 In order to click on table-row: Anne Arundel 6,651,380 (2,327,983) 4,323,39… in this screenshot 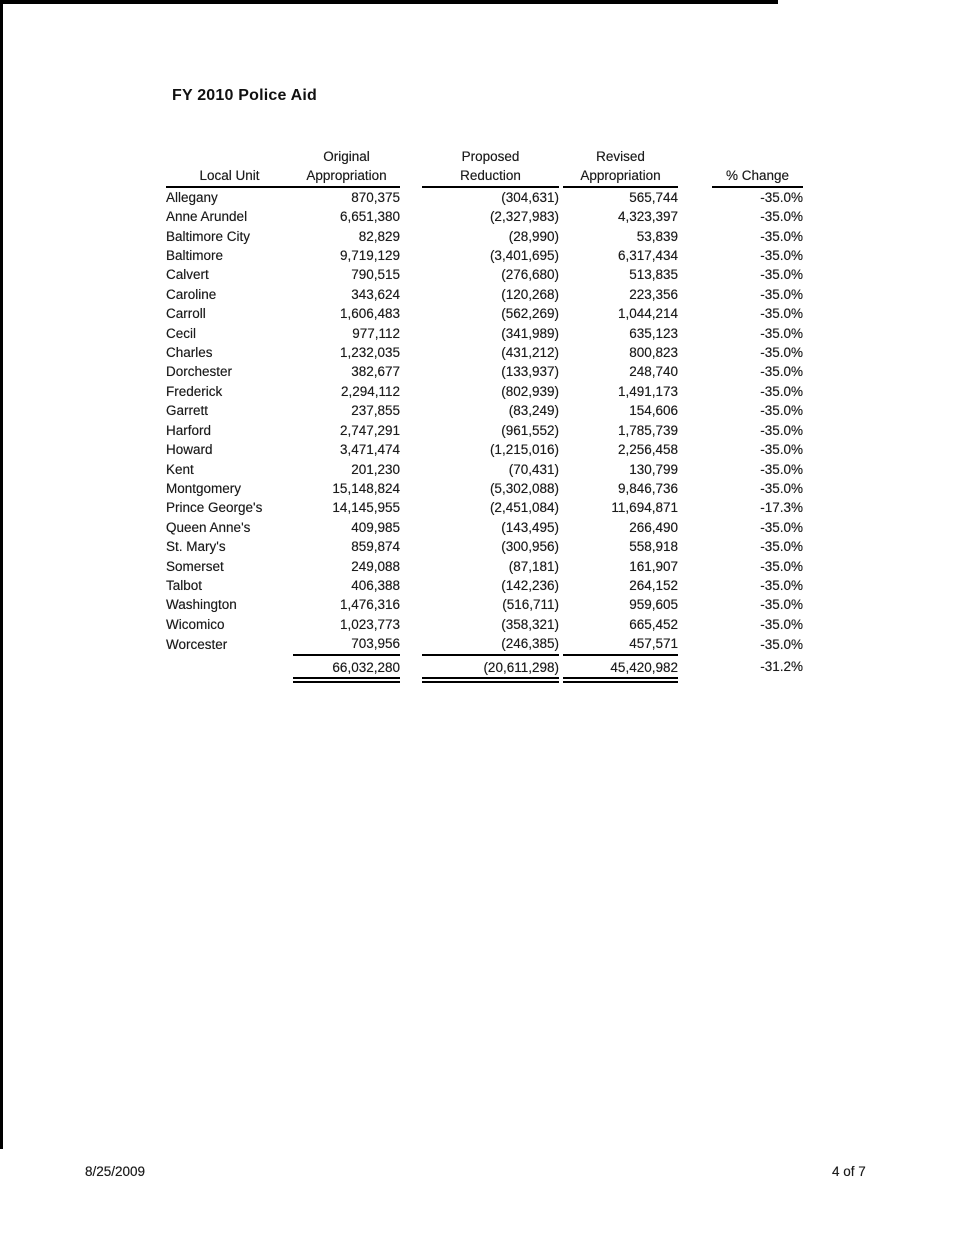, I will do `click(484, 216)`.